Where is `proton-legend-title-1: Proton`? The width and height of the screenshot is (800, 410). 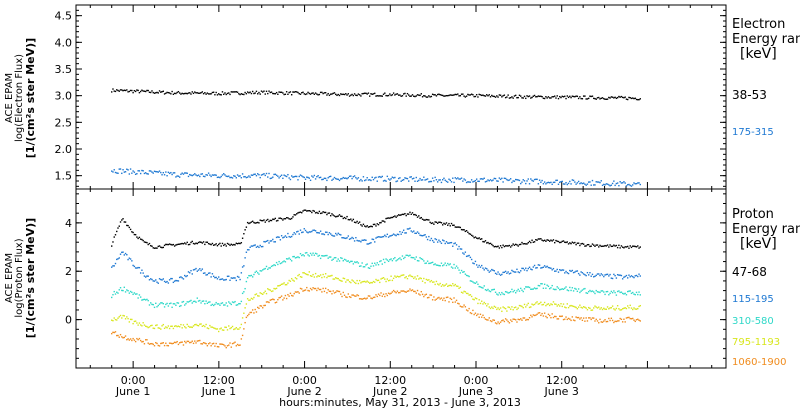 proton-legend-title-1: Proton is located at coordinates (753, 214).